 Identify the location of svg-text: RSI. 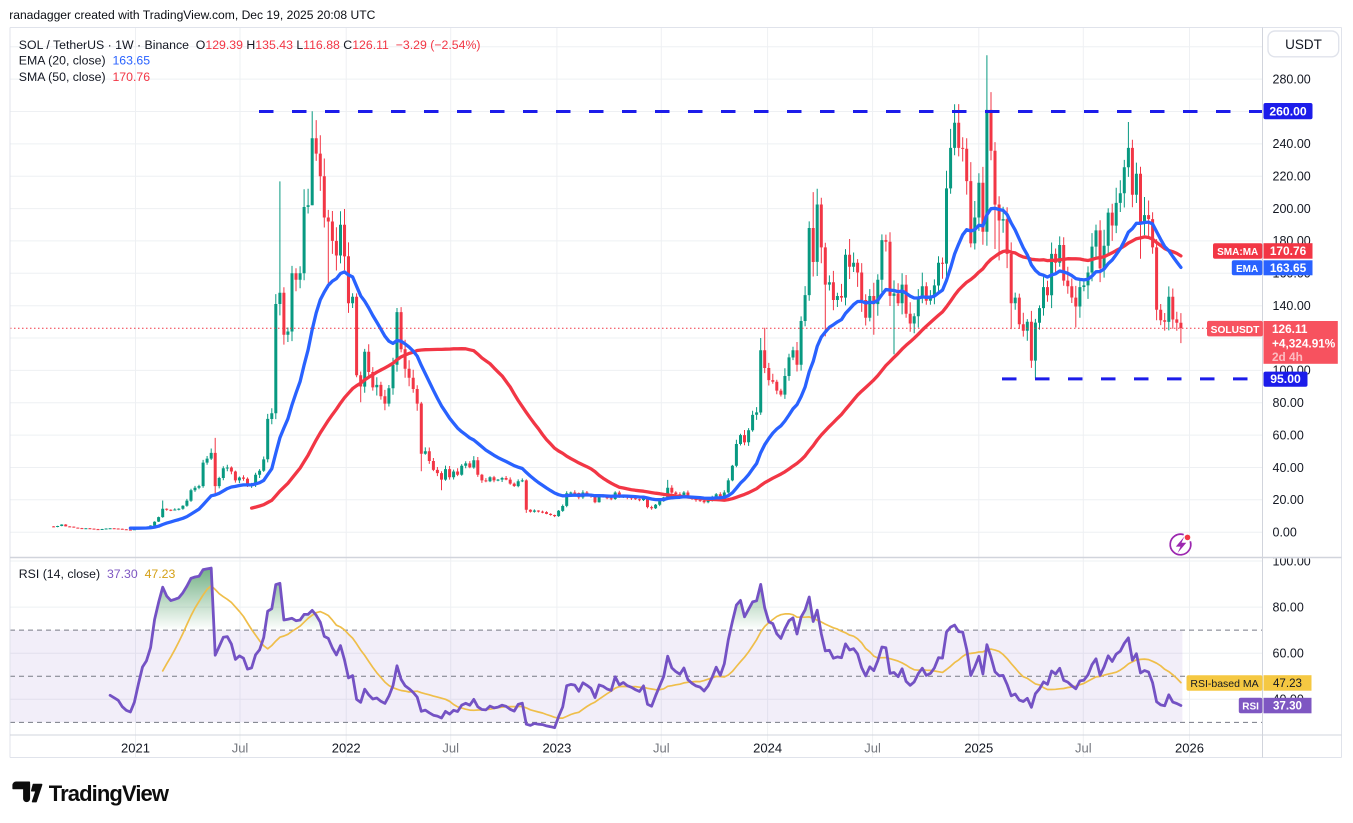
(1250, 707).